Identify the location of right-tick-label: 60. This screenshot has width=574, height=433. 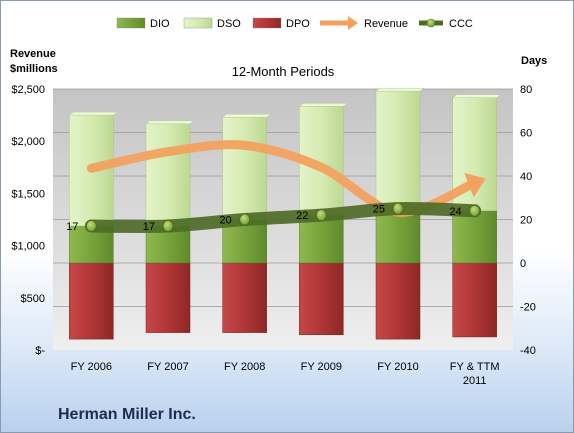
(526, 134).